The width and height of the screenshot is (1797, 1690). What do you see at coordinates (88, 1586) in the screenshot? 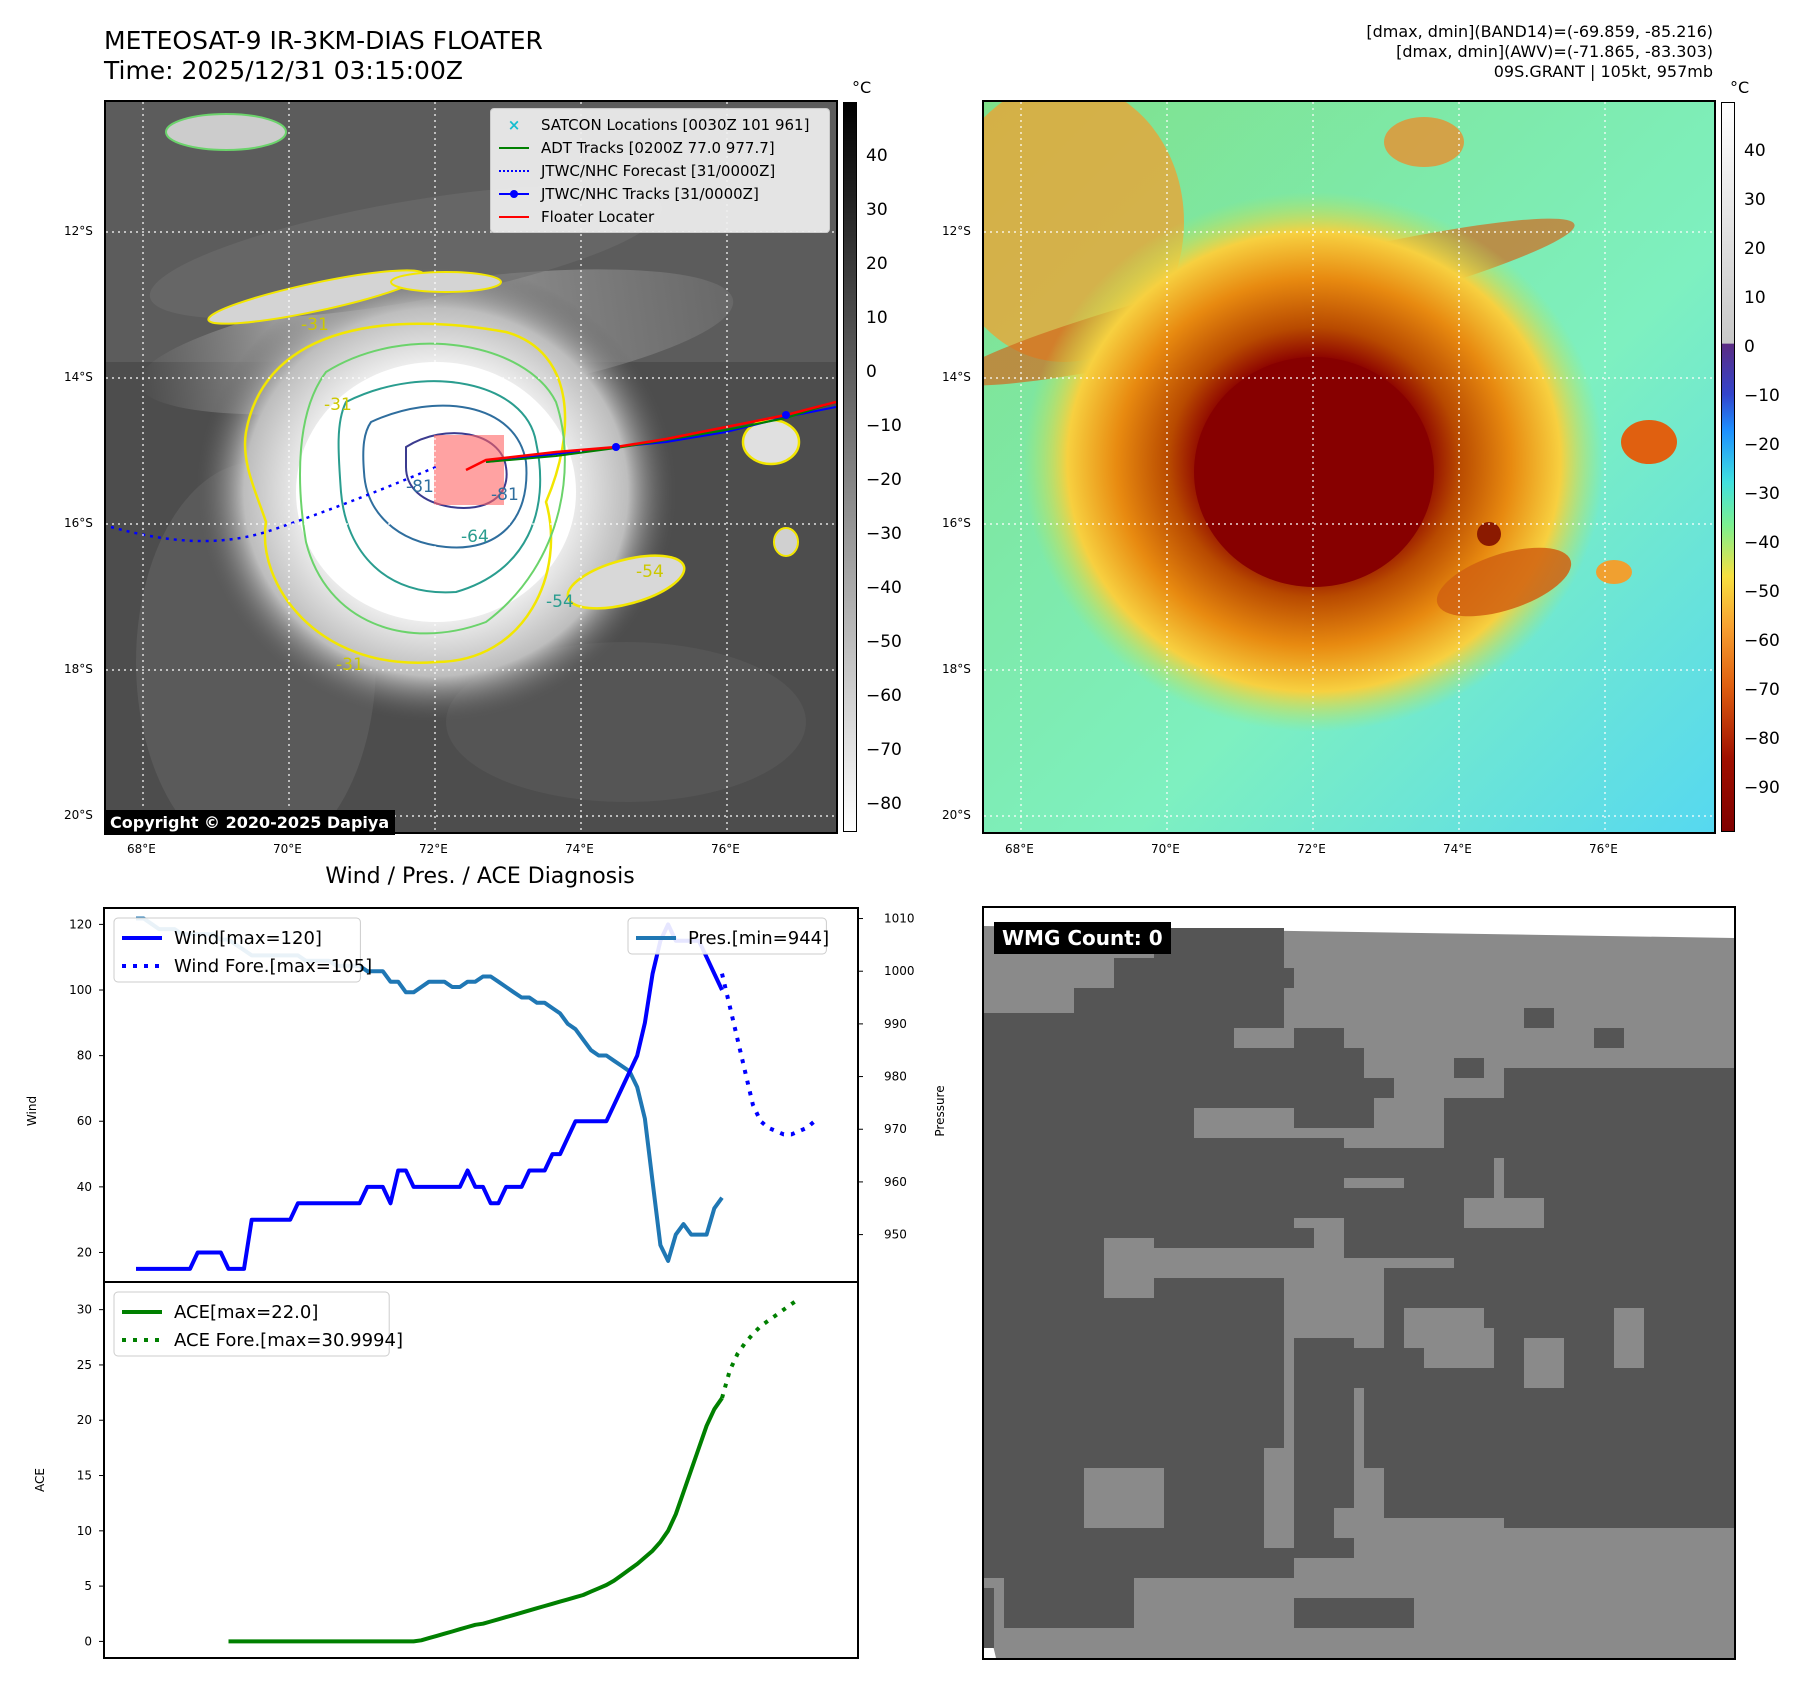
I see `ace-tick-label: 5` at bounding box center [88, 1586].